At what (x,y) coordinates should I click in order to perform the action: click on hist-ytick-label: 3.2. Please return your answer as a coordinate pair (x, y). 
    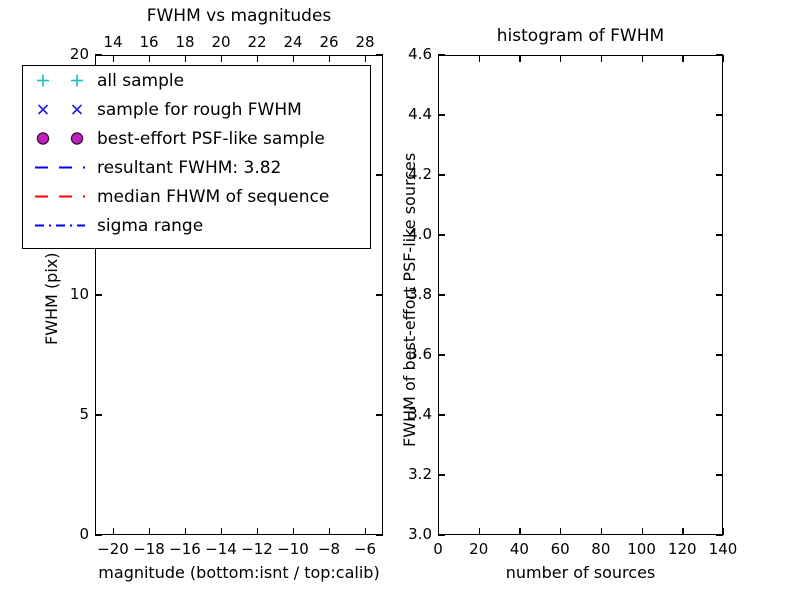
    Looking at the image, I should click on (420, 474).